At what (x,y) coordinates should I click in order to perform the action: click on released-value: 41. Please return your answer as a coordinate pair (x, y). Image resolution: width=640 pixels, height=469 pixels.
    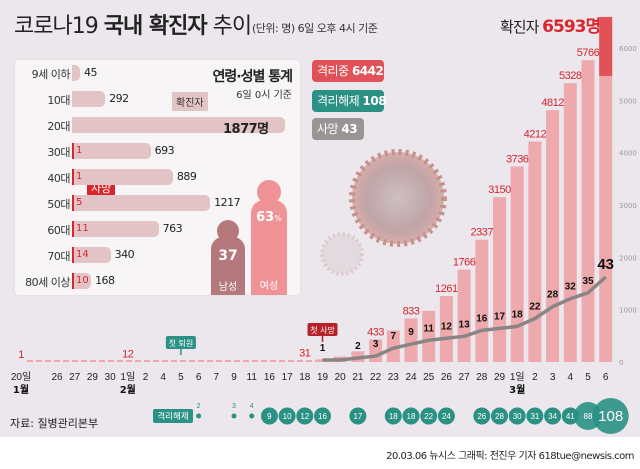
    Looking at the image, I should click on (570, 416).